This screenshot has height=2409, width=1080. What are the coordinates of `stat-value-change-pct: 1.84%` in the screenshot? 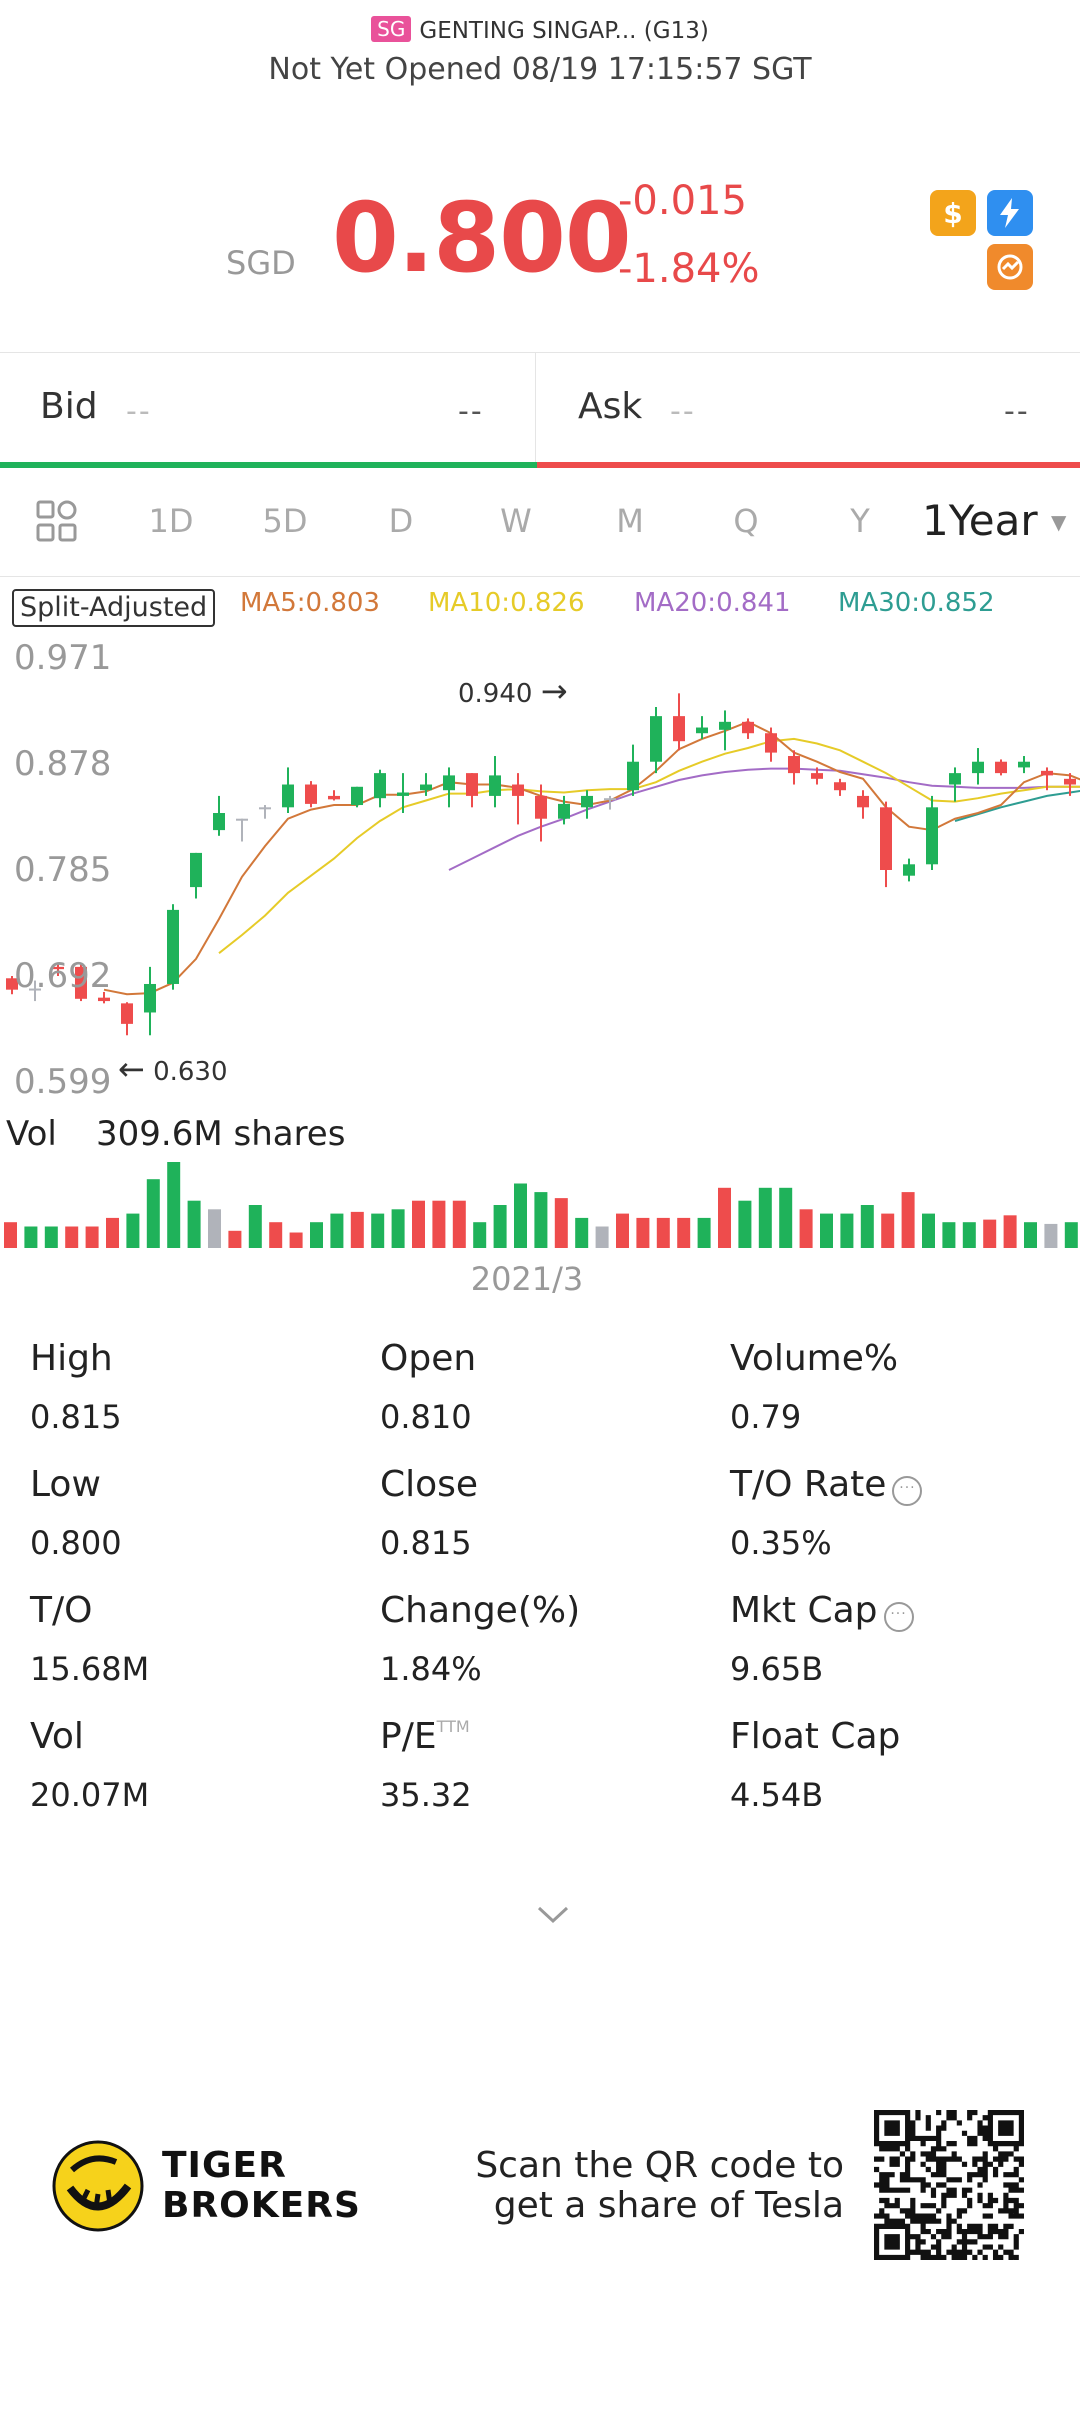 It's located at (431, 1669).